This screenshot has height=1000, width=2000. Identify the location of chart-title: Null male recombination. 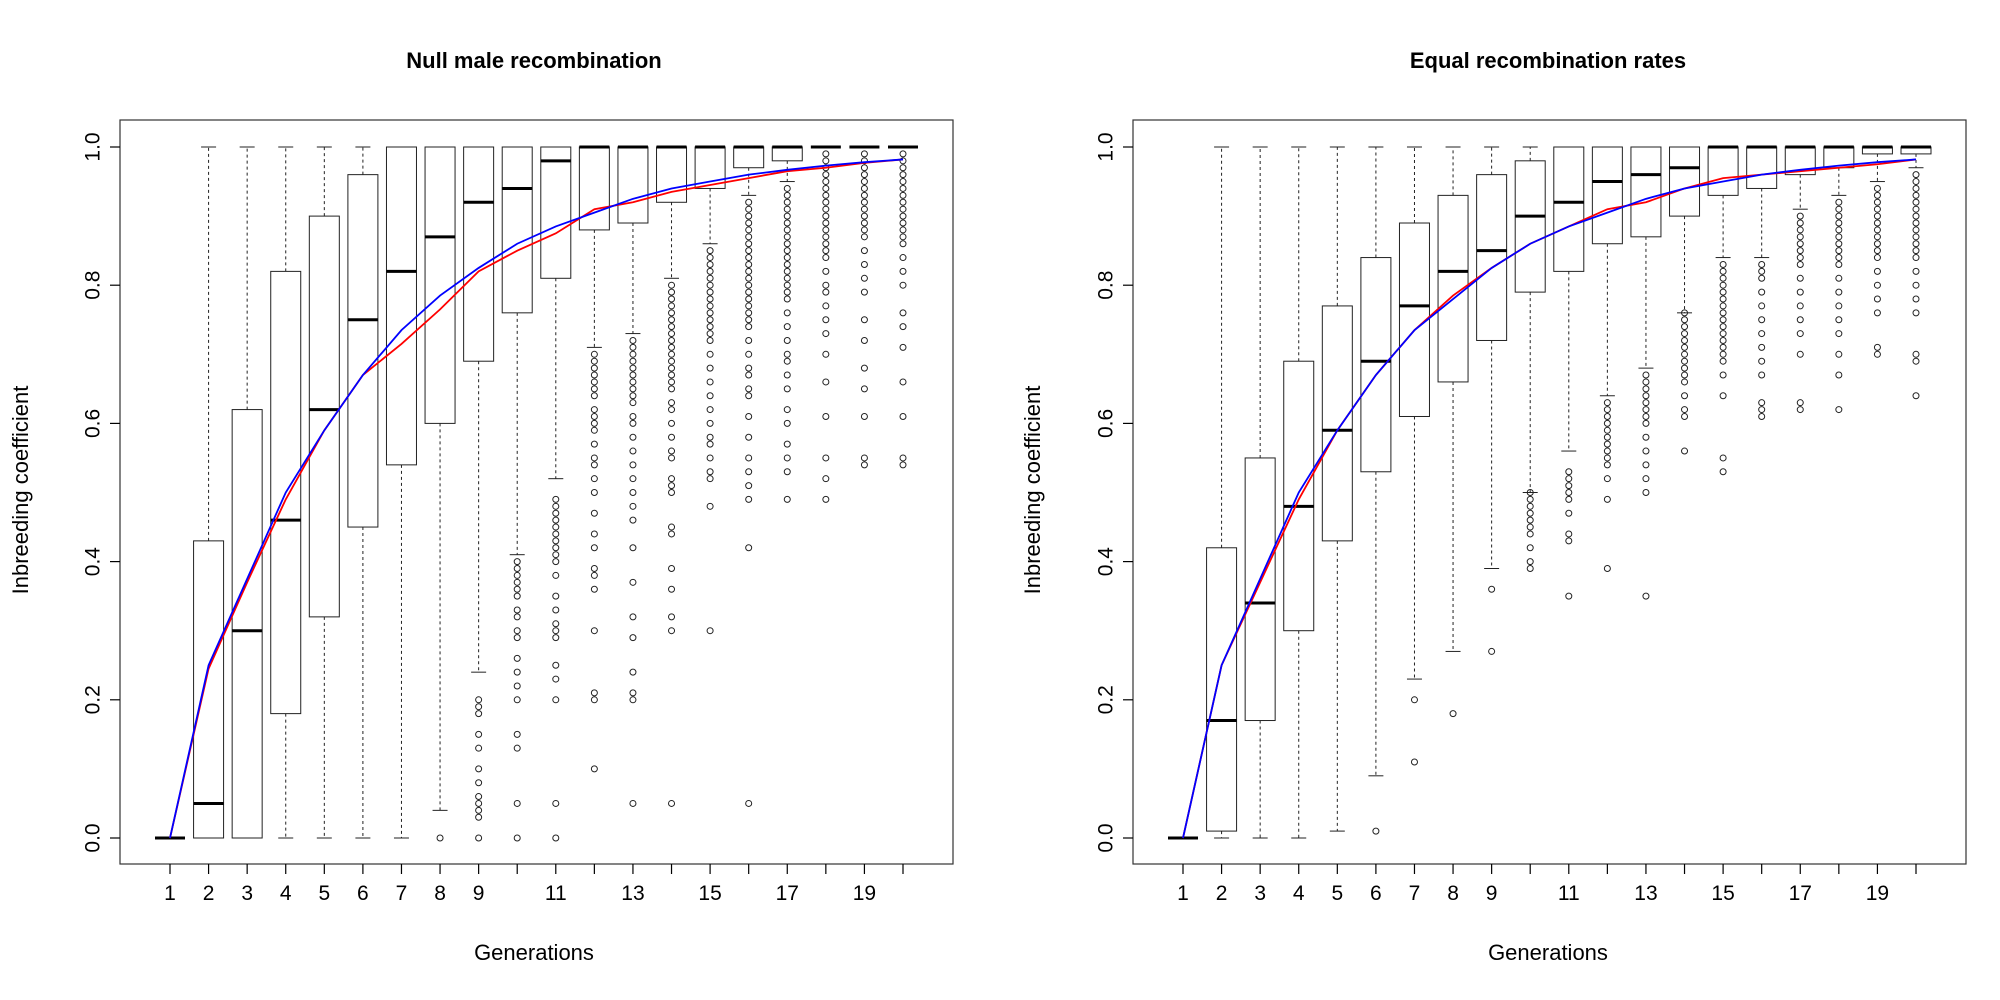
(534, 60).